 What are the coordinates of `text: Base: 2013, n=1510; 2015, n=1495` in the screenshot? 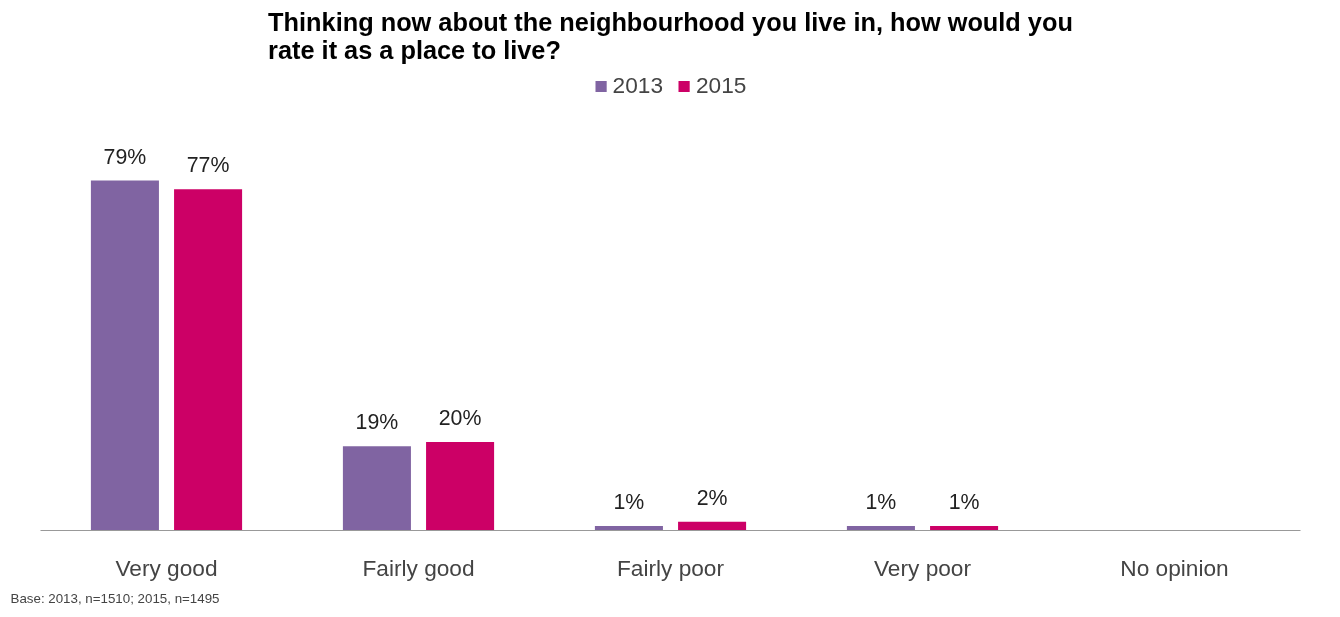 It's located at (115, 598).